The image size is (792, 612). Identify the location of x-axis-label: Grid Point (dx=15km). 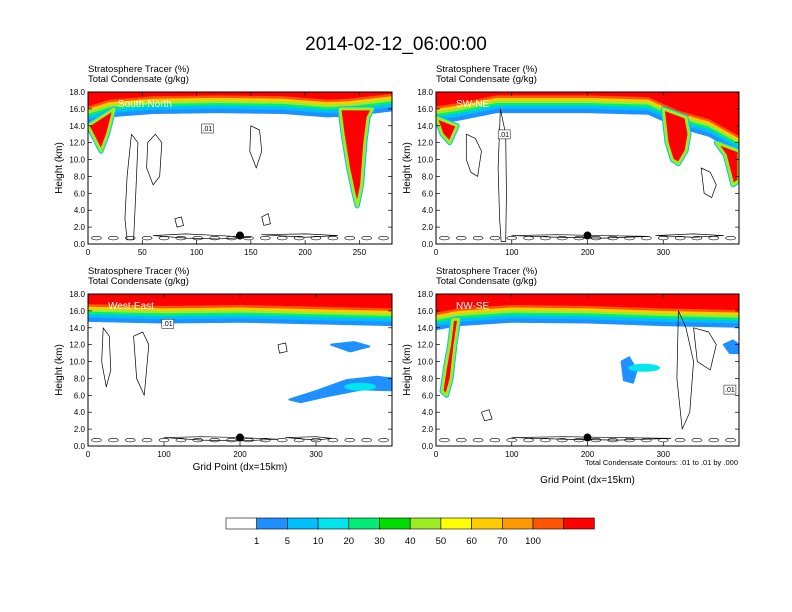
(587, 480).